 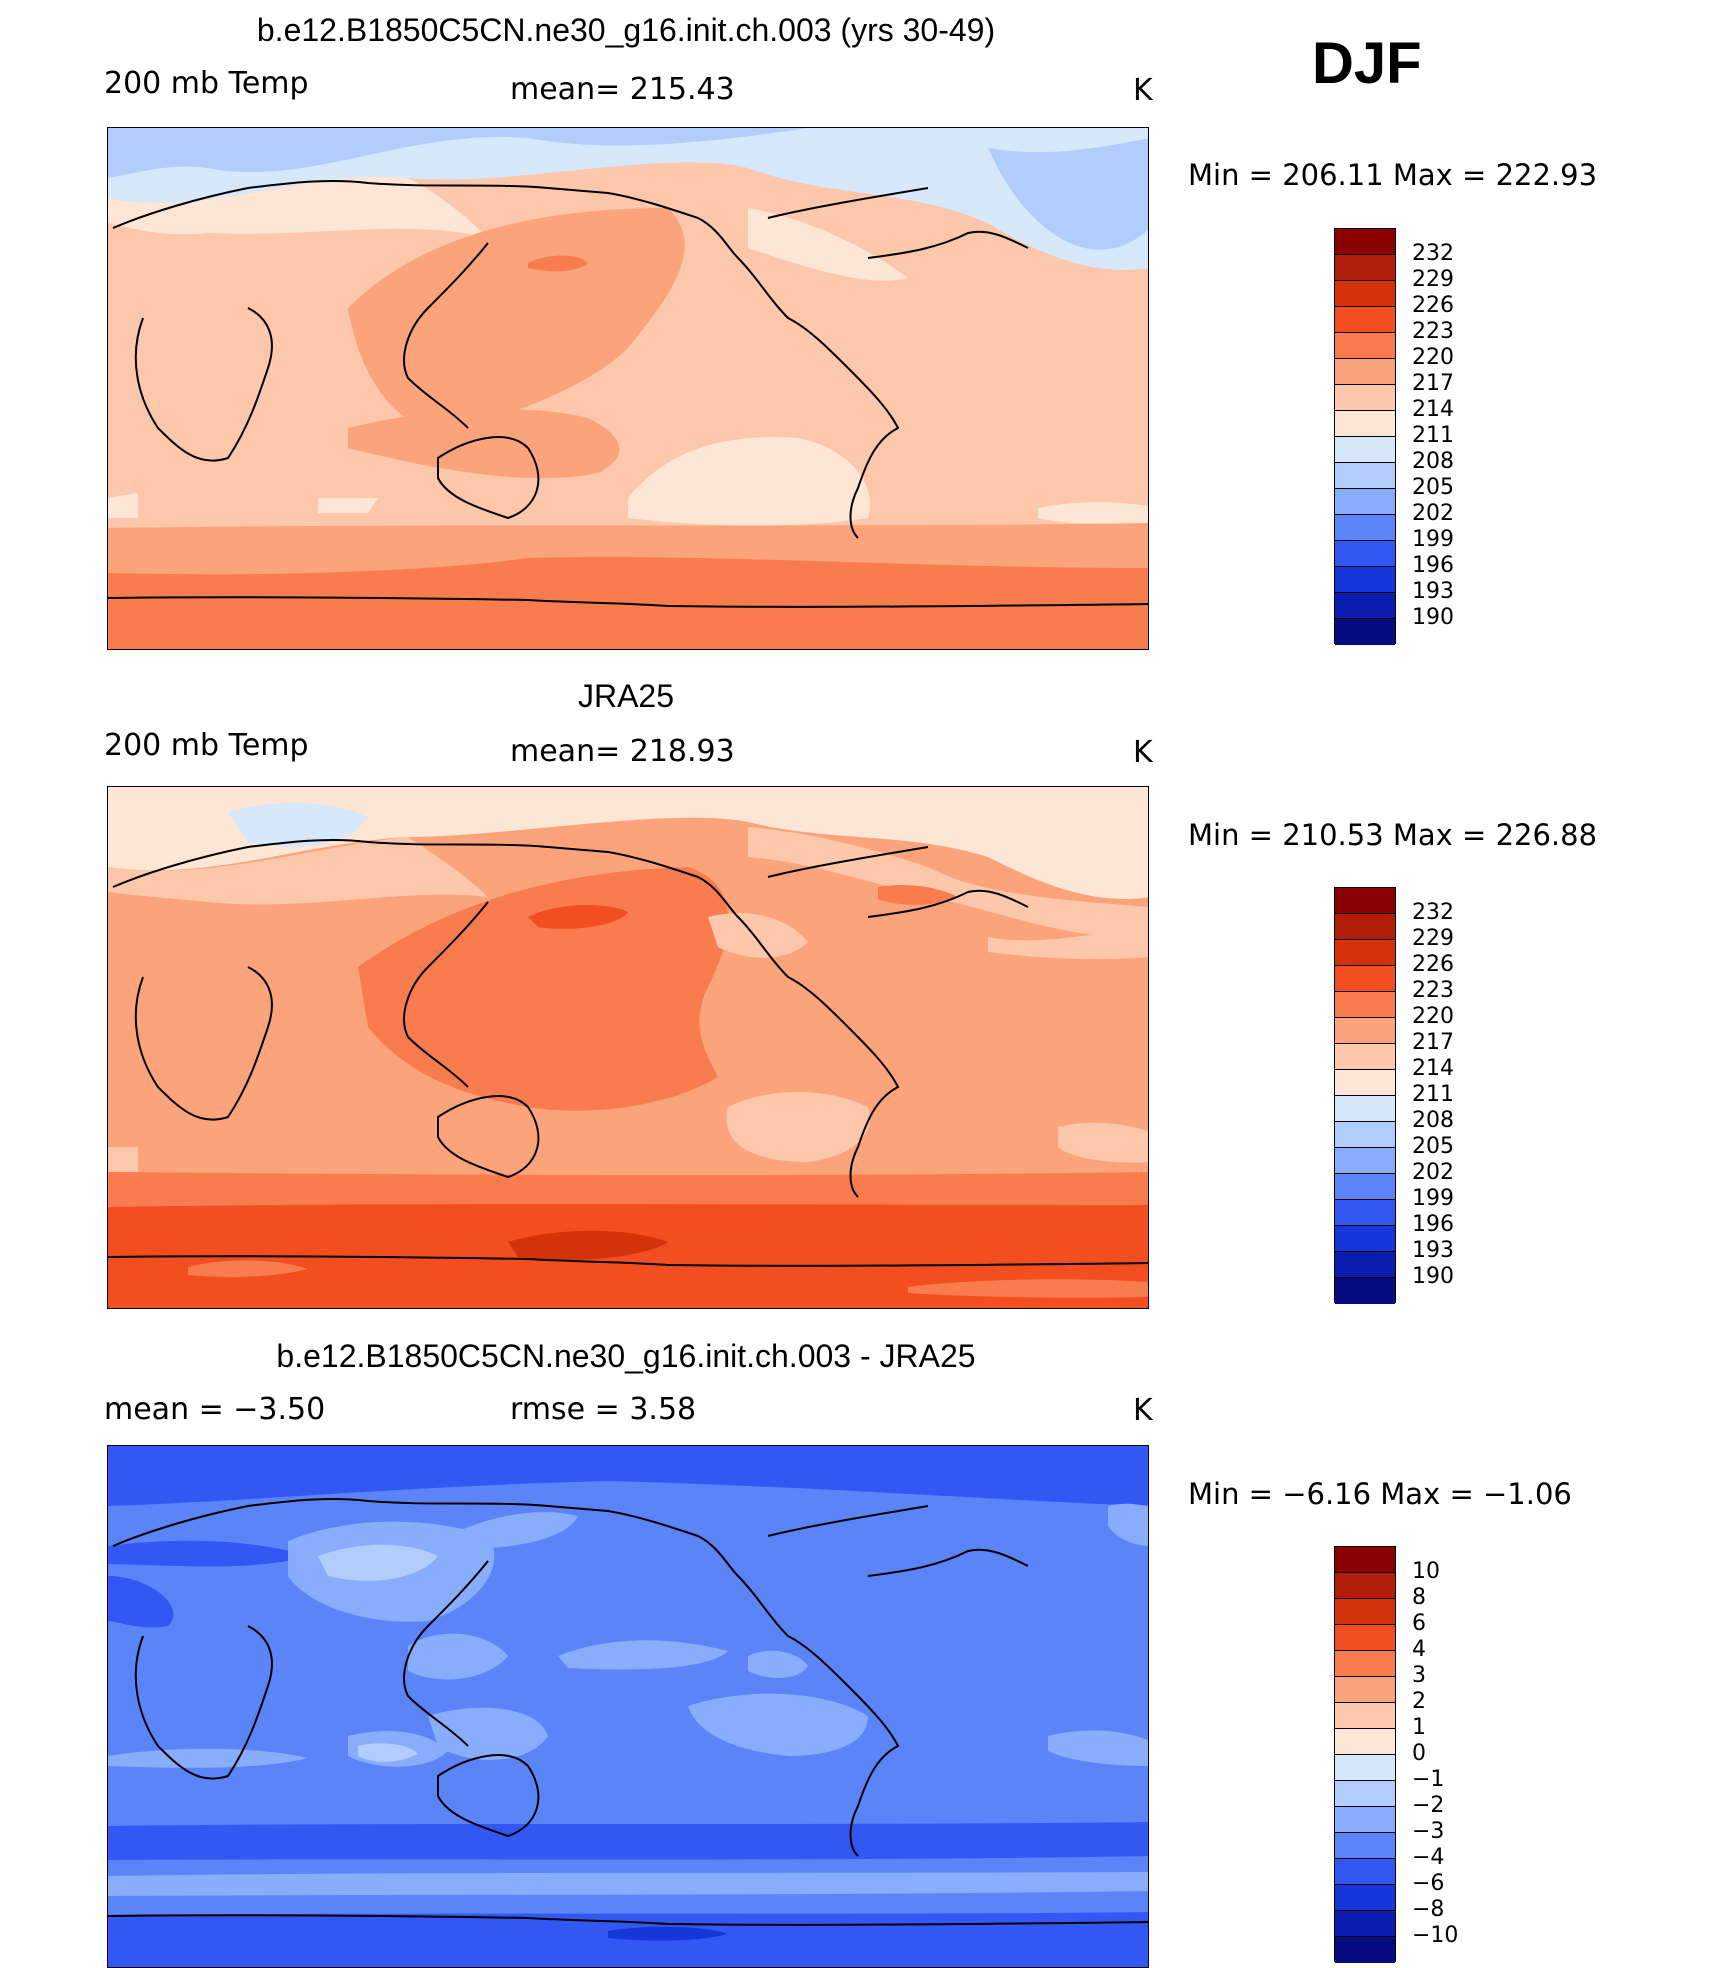 What do you see at coordinates (626, 696) in the screenshot?
I see `panel-2-title: JRA25` at bounding box center [626, 696].